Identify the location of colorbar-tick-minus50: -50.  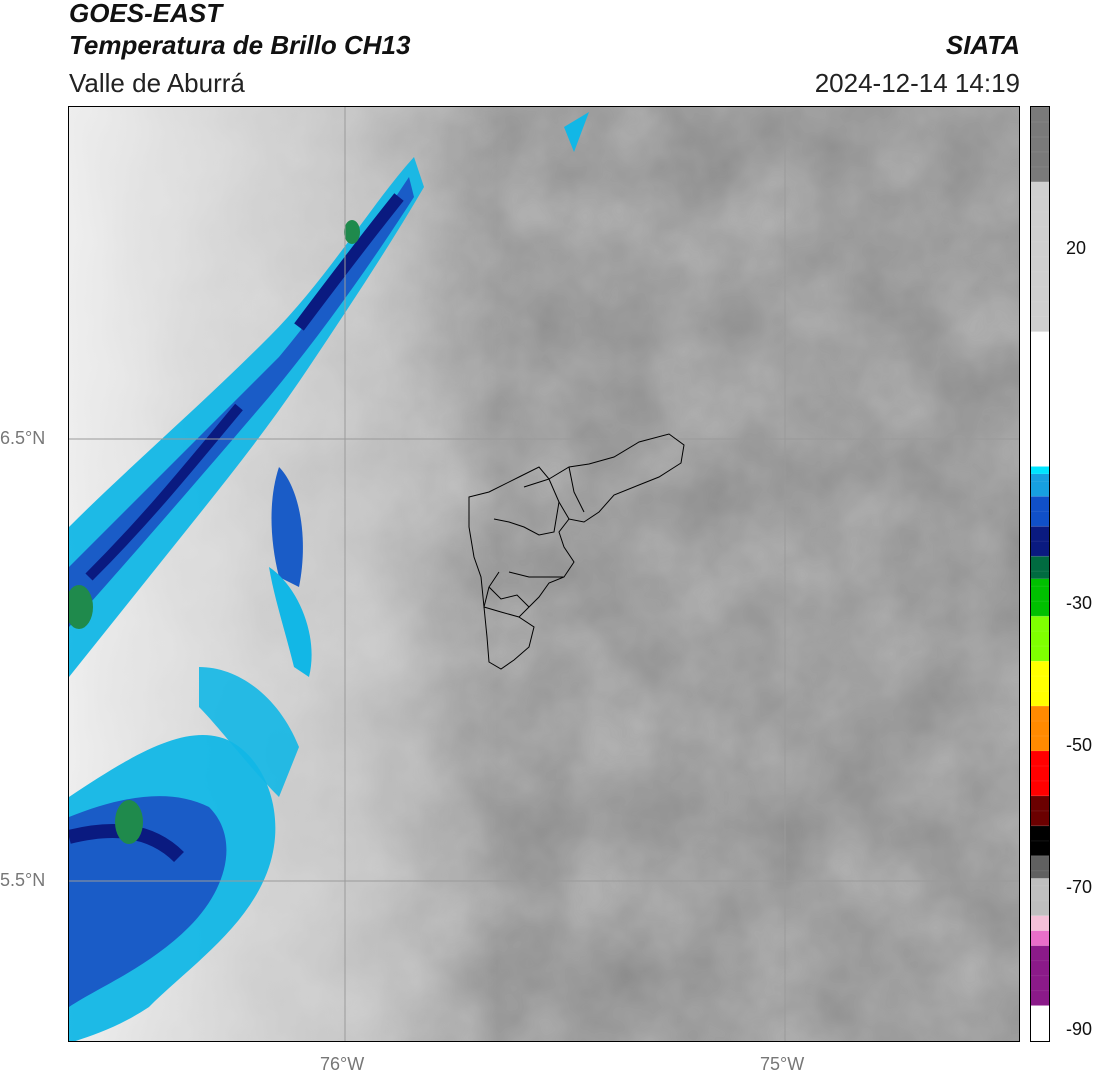
(1079, 745).